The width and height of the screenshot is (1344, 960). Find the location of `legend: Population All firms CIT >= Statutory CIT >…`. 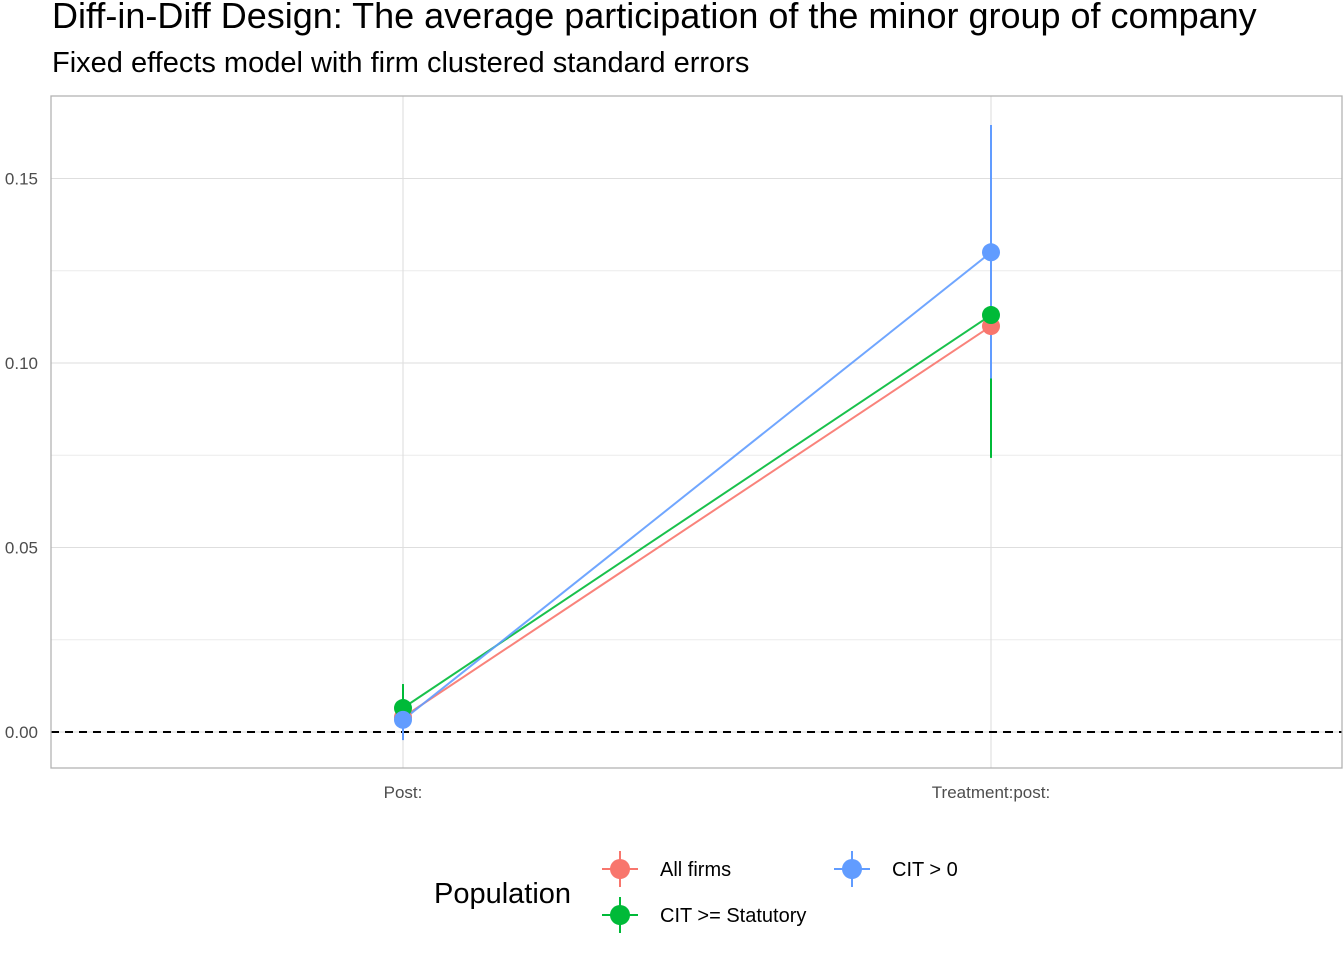

legend: Population All firms CIT >= Statutory CIT >… is located at coordinates (696, 892).